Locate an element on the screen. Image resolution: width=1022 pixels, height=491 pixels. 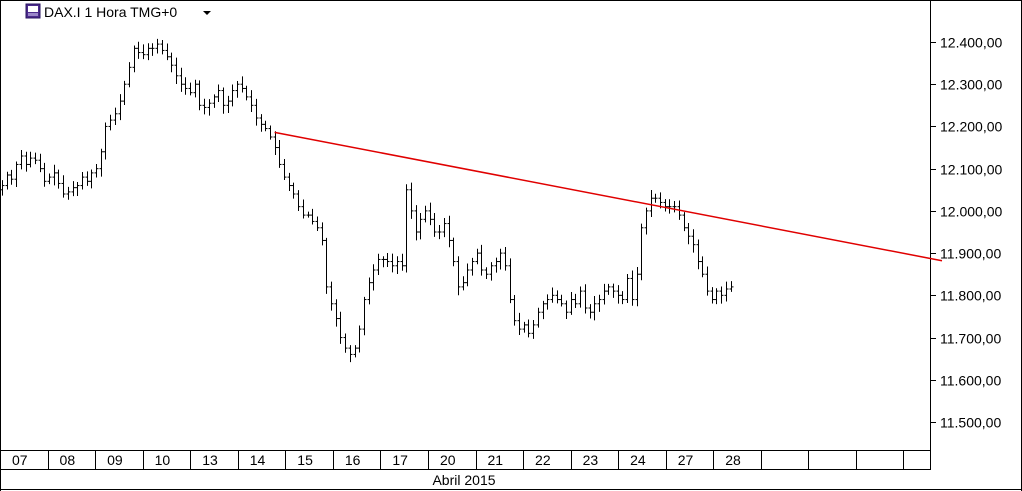
date-label: 20 is located at coordinates (448, 460).